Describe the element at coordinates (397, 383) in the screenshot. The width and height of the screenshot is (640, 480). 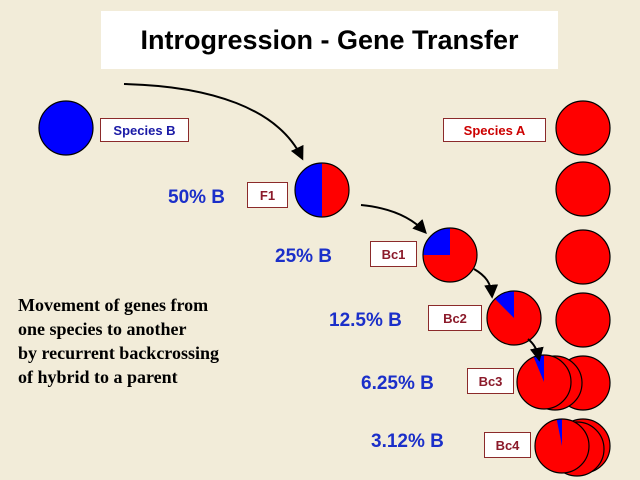
I see `bc3-percent: 6.25% B` at that location.